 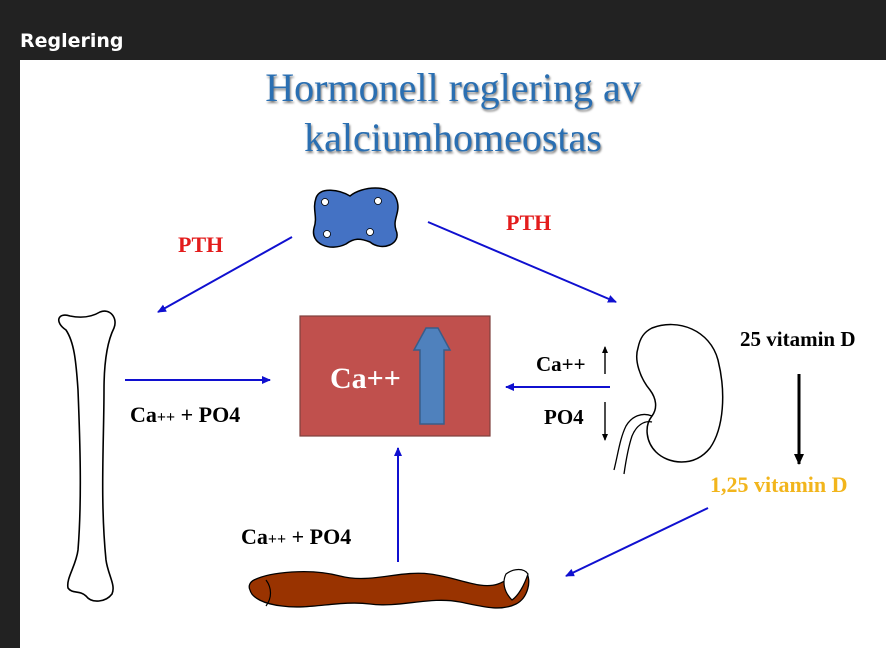 What do you see at coordinates (143, 414) in the screenshot?
I see `bone-ca-text: Ca` at bounding box center [143, 414].